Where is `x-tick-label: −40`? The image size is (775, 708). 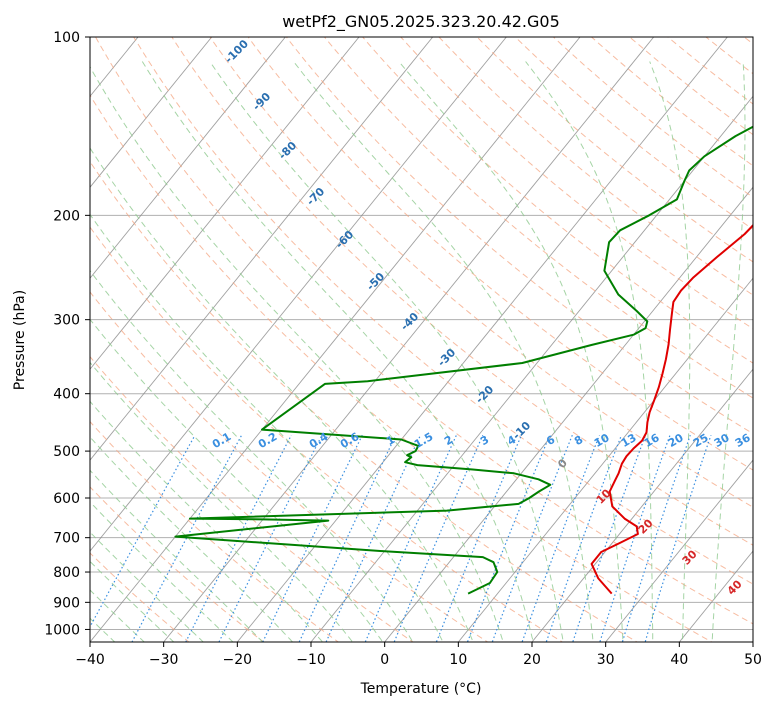
x-tick-label: −40 is located at coordinates (90, 660).